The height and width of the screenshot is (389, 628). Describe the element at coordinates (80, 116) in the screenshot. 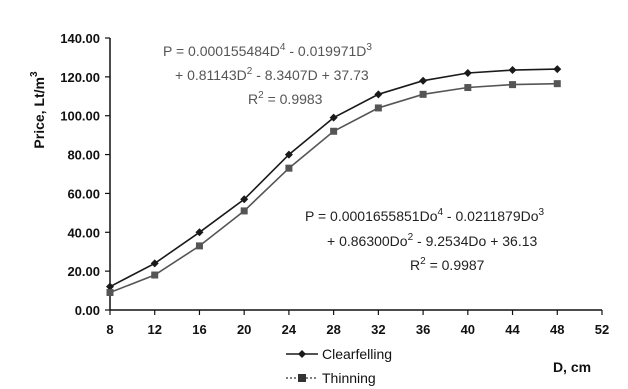

I see `y-tick-label: 100.00` at that location.